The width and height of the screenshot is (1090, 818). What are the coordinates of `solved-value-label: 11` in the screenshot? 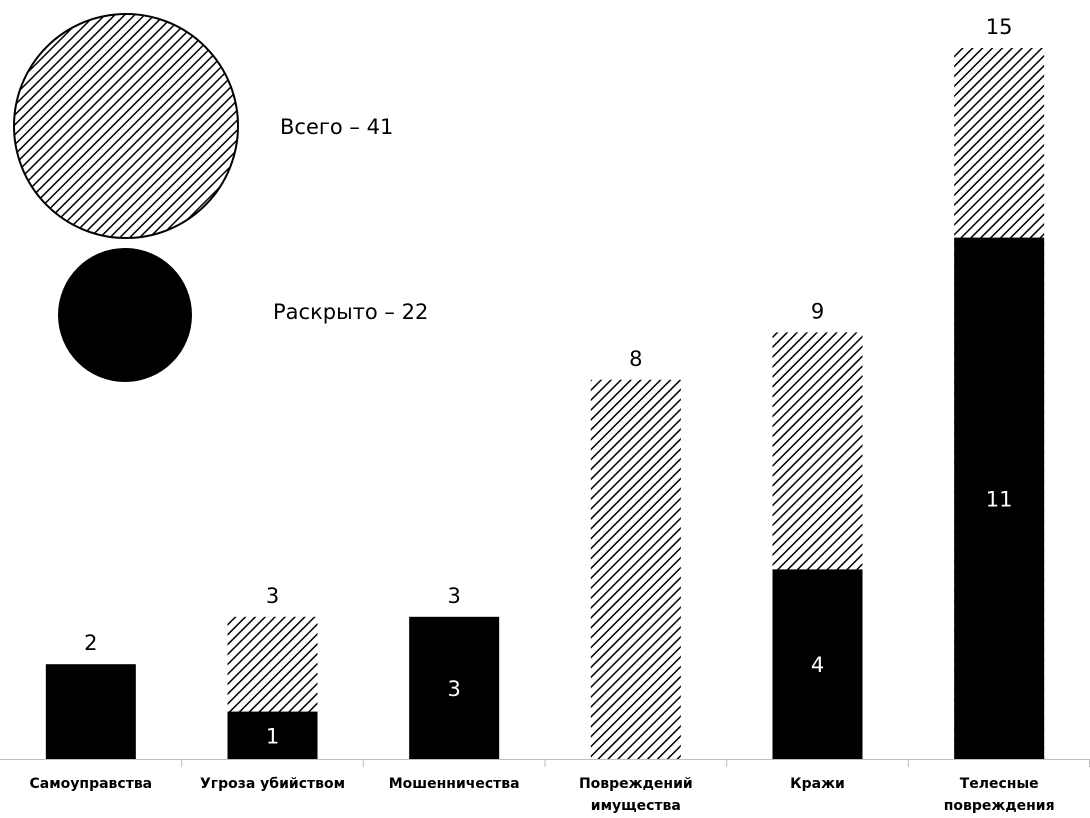 It's located at (999, 499).